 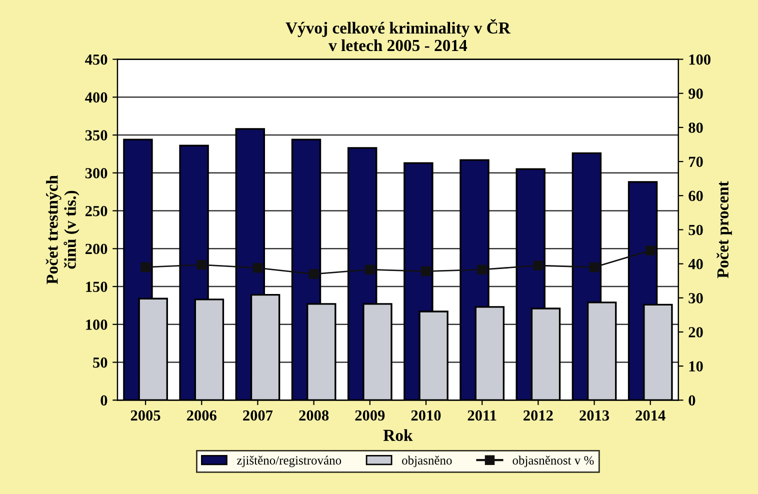 I want to click on y-tick-label: 50, so click(x=100, y=362).